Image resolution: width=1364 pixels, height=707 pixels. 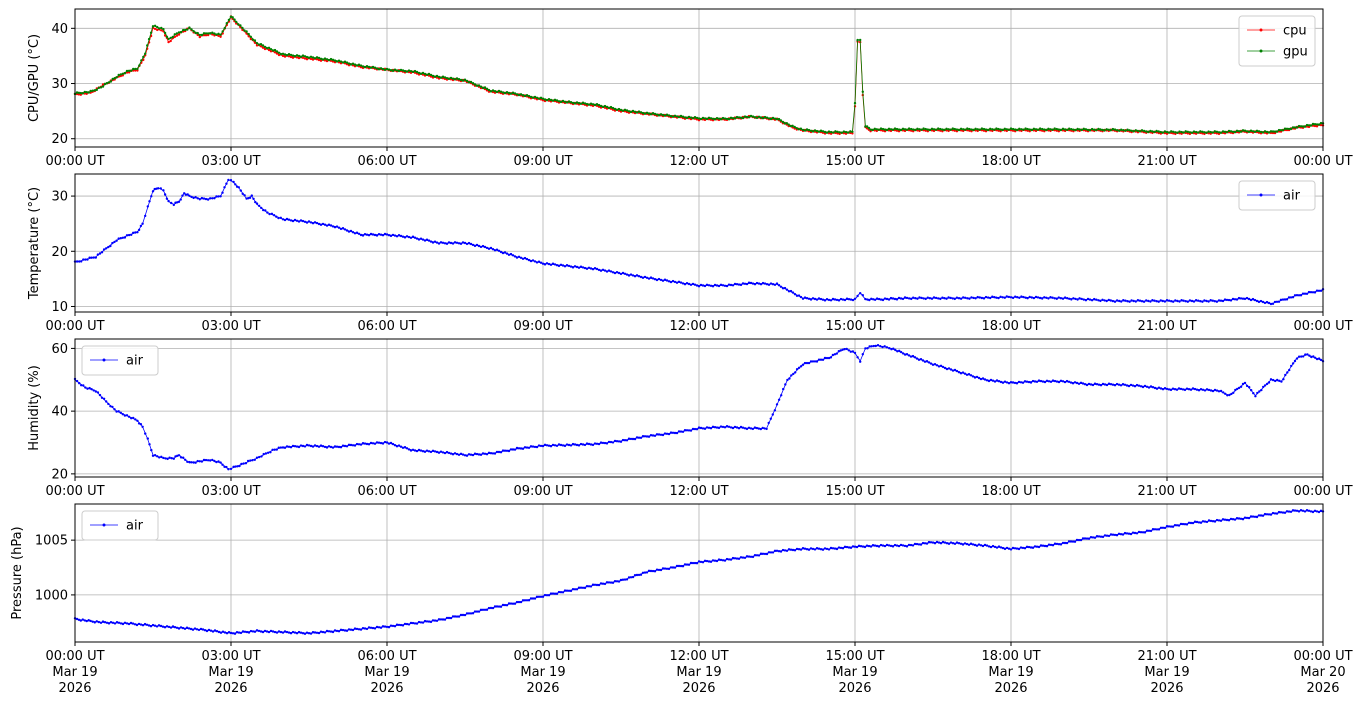 What do you see at coordinates (854, 161) in the screenshot?
I see `x-tick-label: 15:00 UT` at bounding box center [854, 161].